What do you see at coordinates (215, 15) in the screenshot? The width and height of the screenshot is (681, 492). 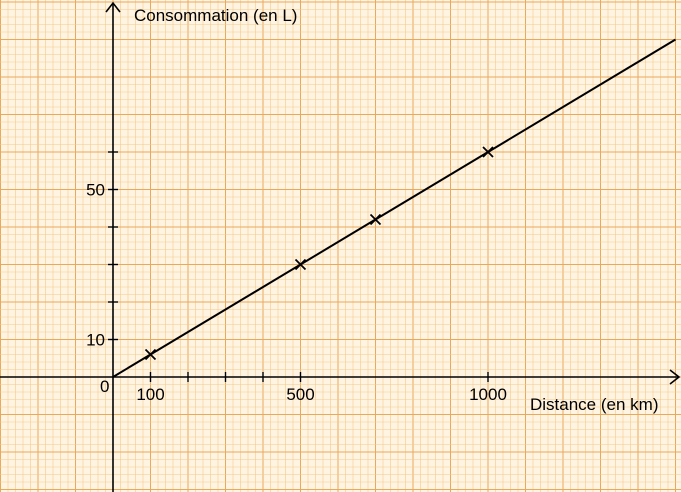 I see `y-axis-label: Consommation (en L)` at bounding box center [215, 15].